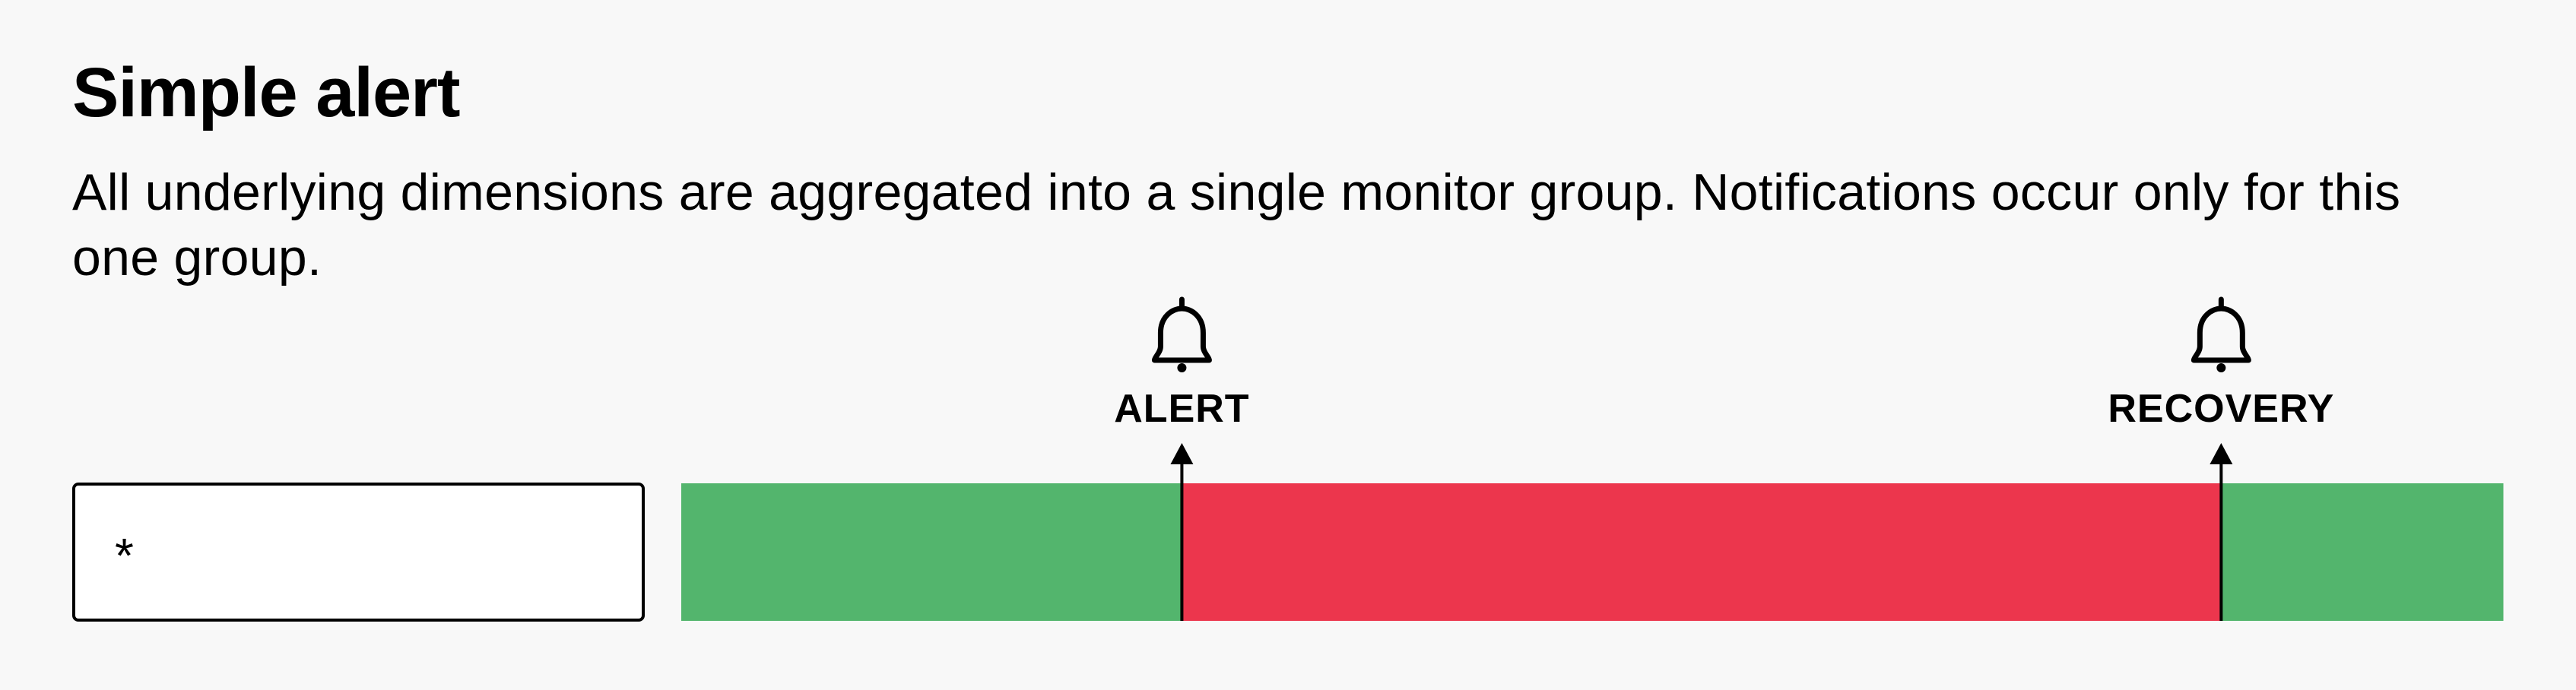 This screenshot has height=690, width=2576. Describe the element at coordinates (1181, 409) in the screenshot. I see `marker-label: ALERT` at that location.